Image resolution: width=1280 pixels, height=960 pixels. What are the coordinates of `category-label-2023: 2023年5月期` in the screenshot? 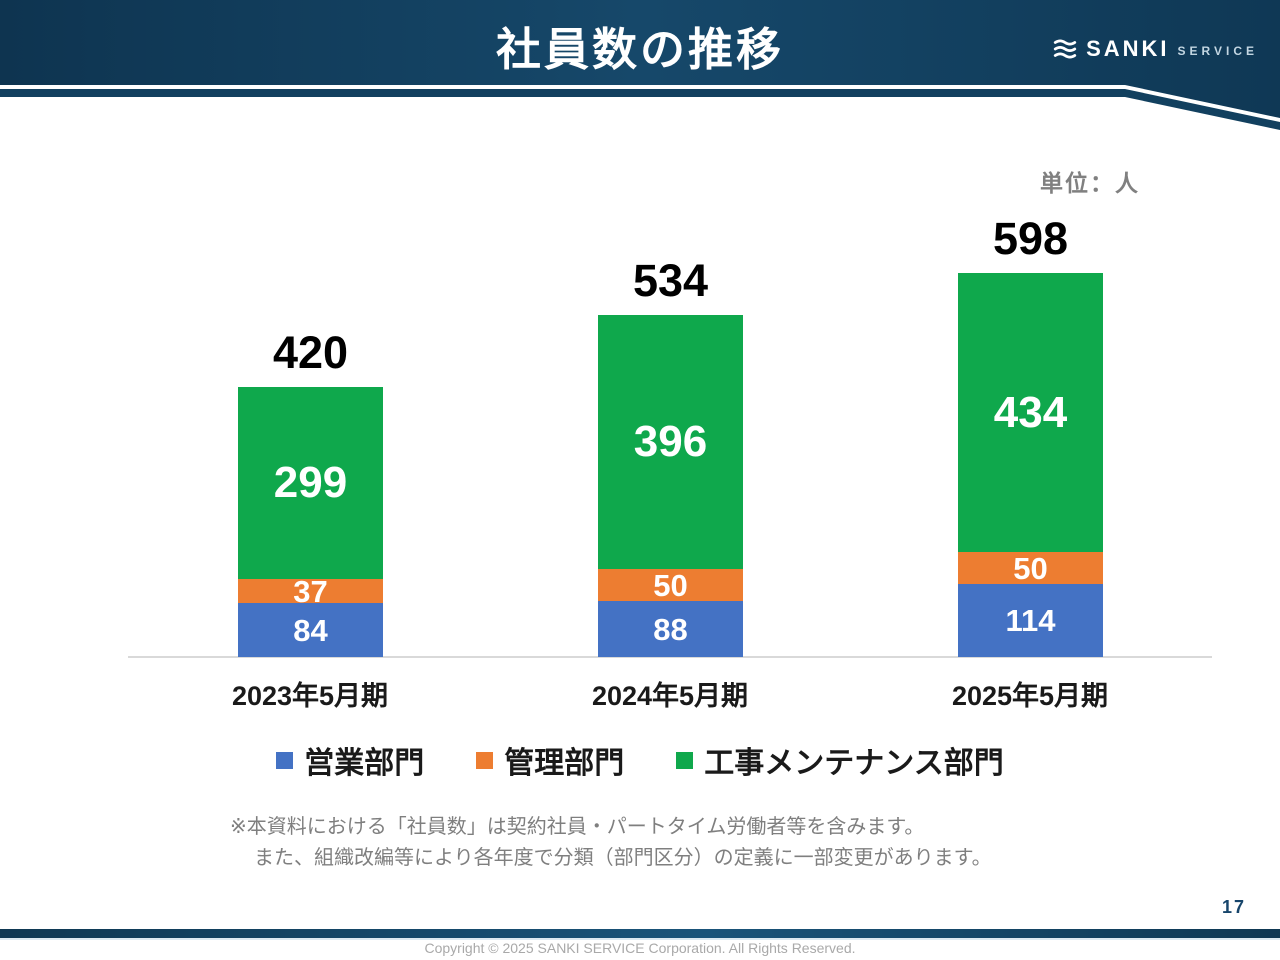 It's located at (310, 696).